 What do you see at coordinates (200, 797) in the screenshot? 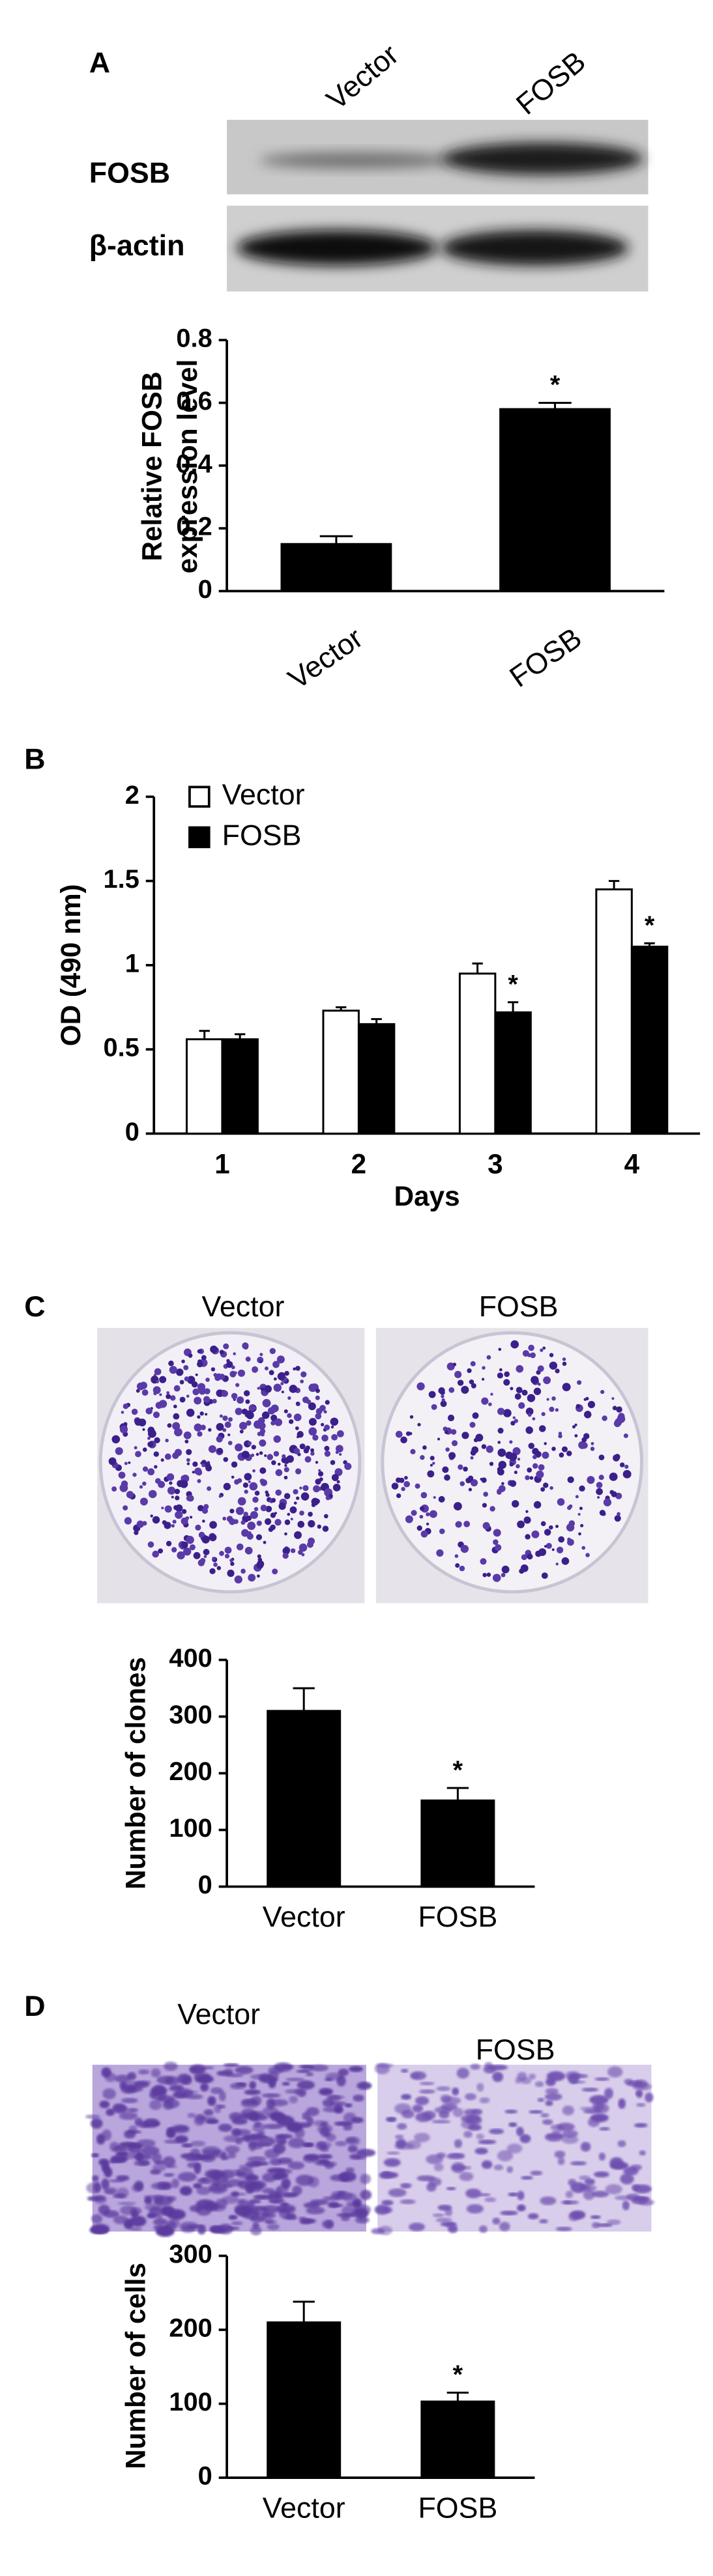
I see `legend-swatch` at bounding box center [200, 797].